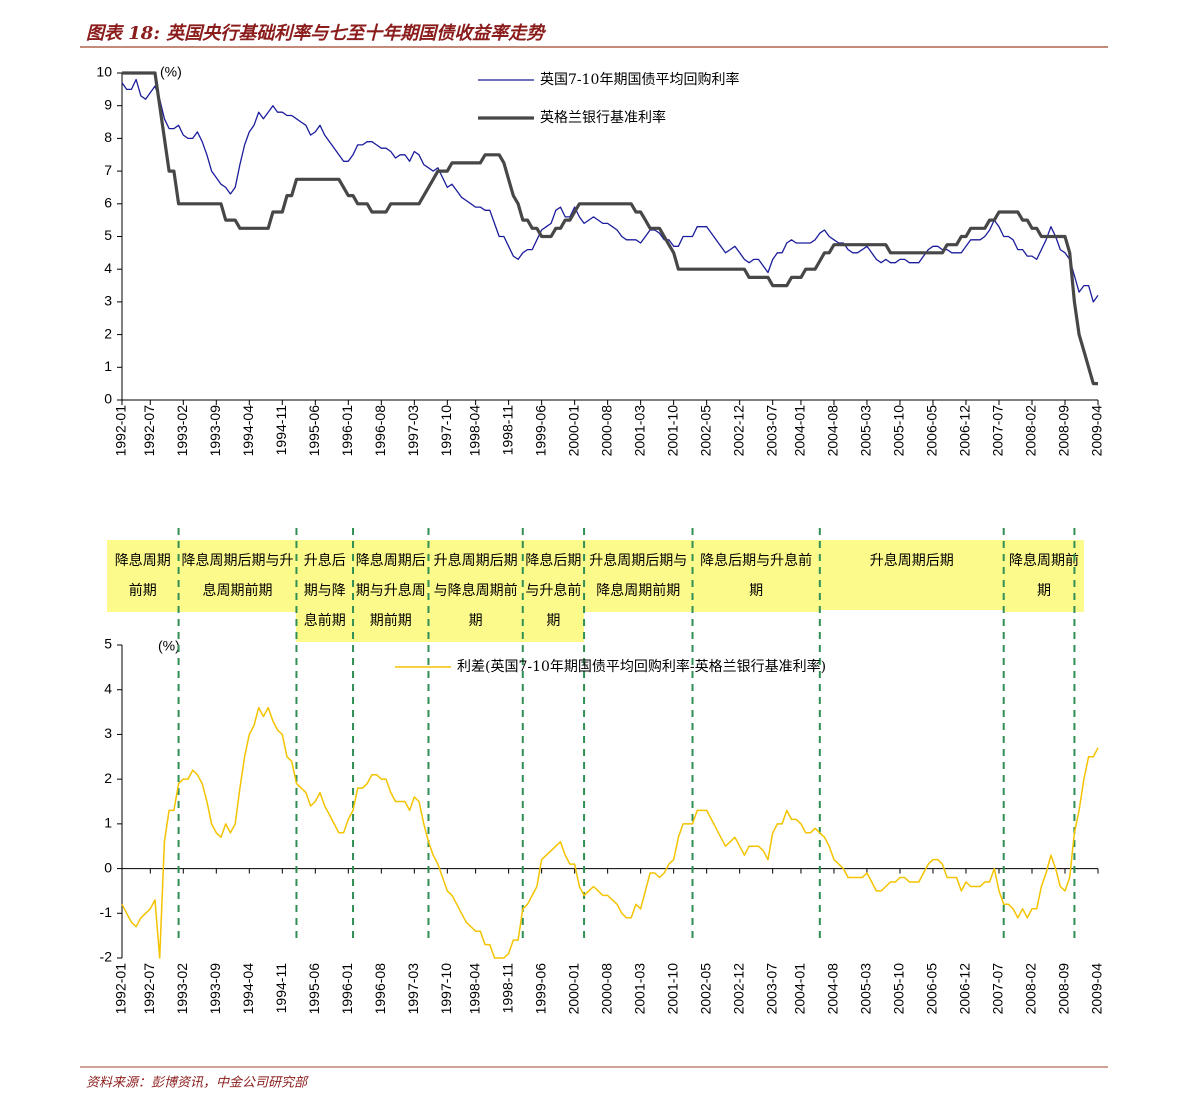 This screenshot has width=1191, height=1111. What do you see at coordinates (911, 575) in the screenshot?
I see `phase-label: 升息周期后期` at bounding box center [911, 575].